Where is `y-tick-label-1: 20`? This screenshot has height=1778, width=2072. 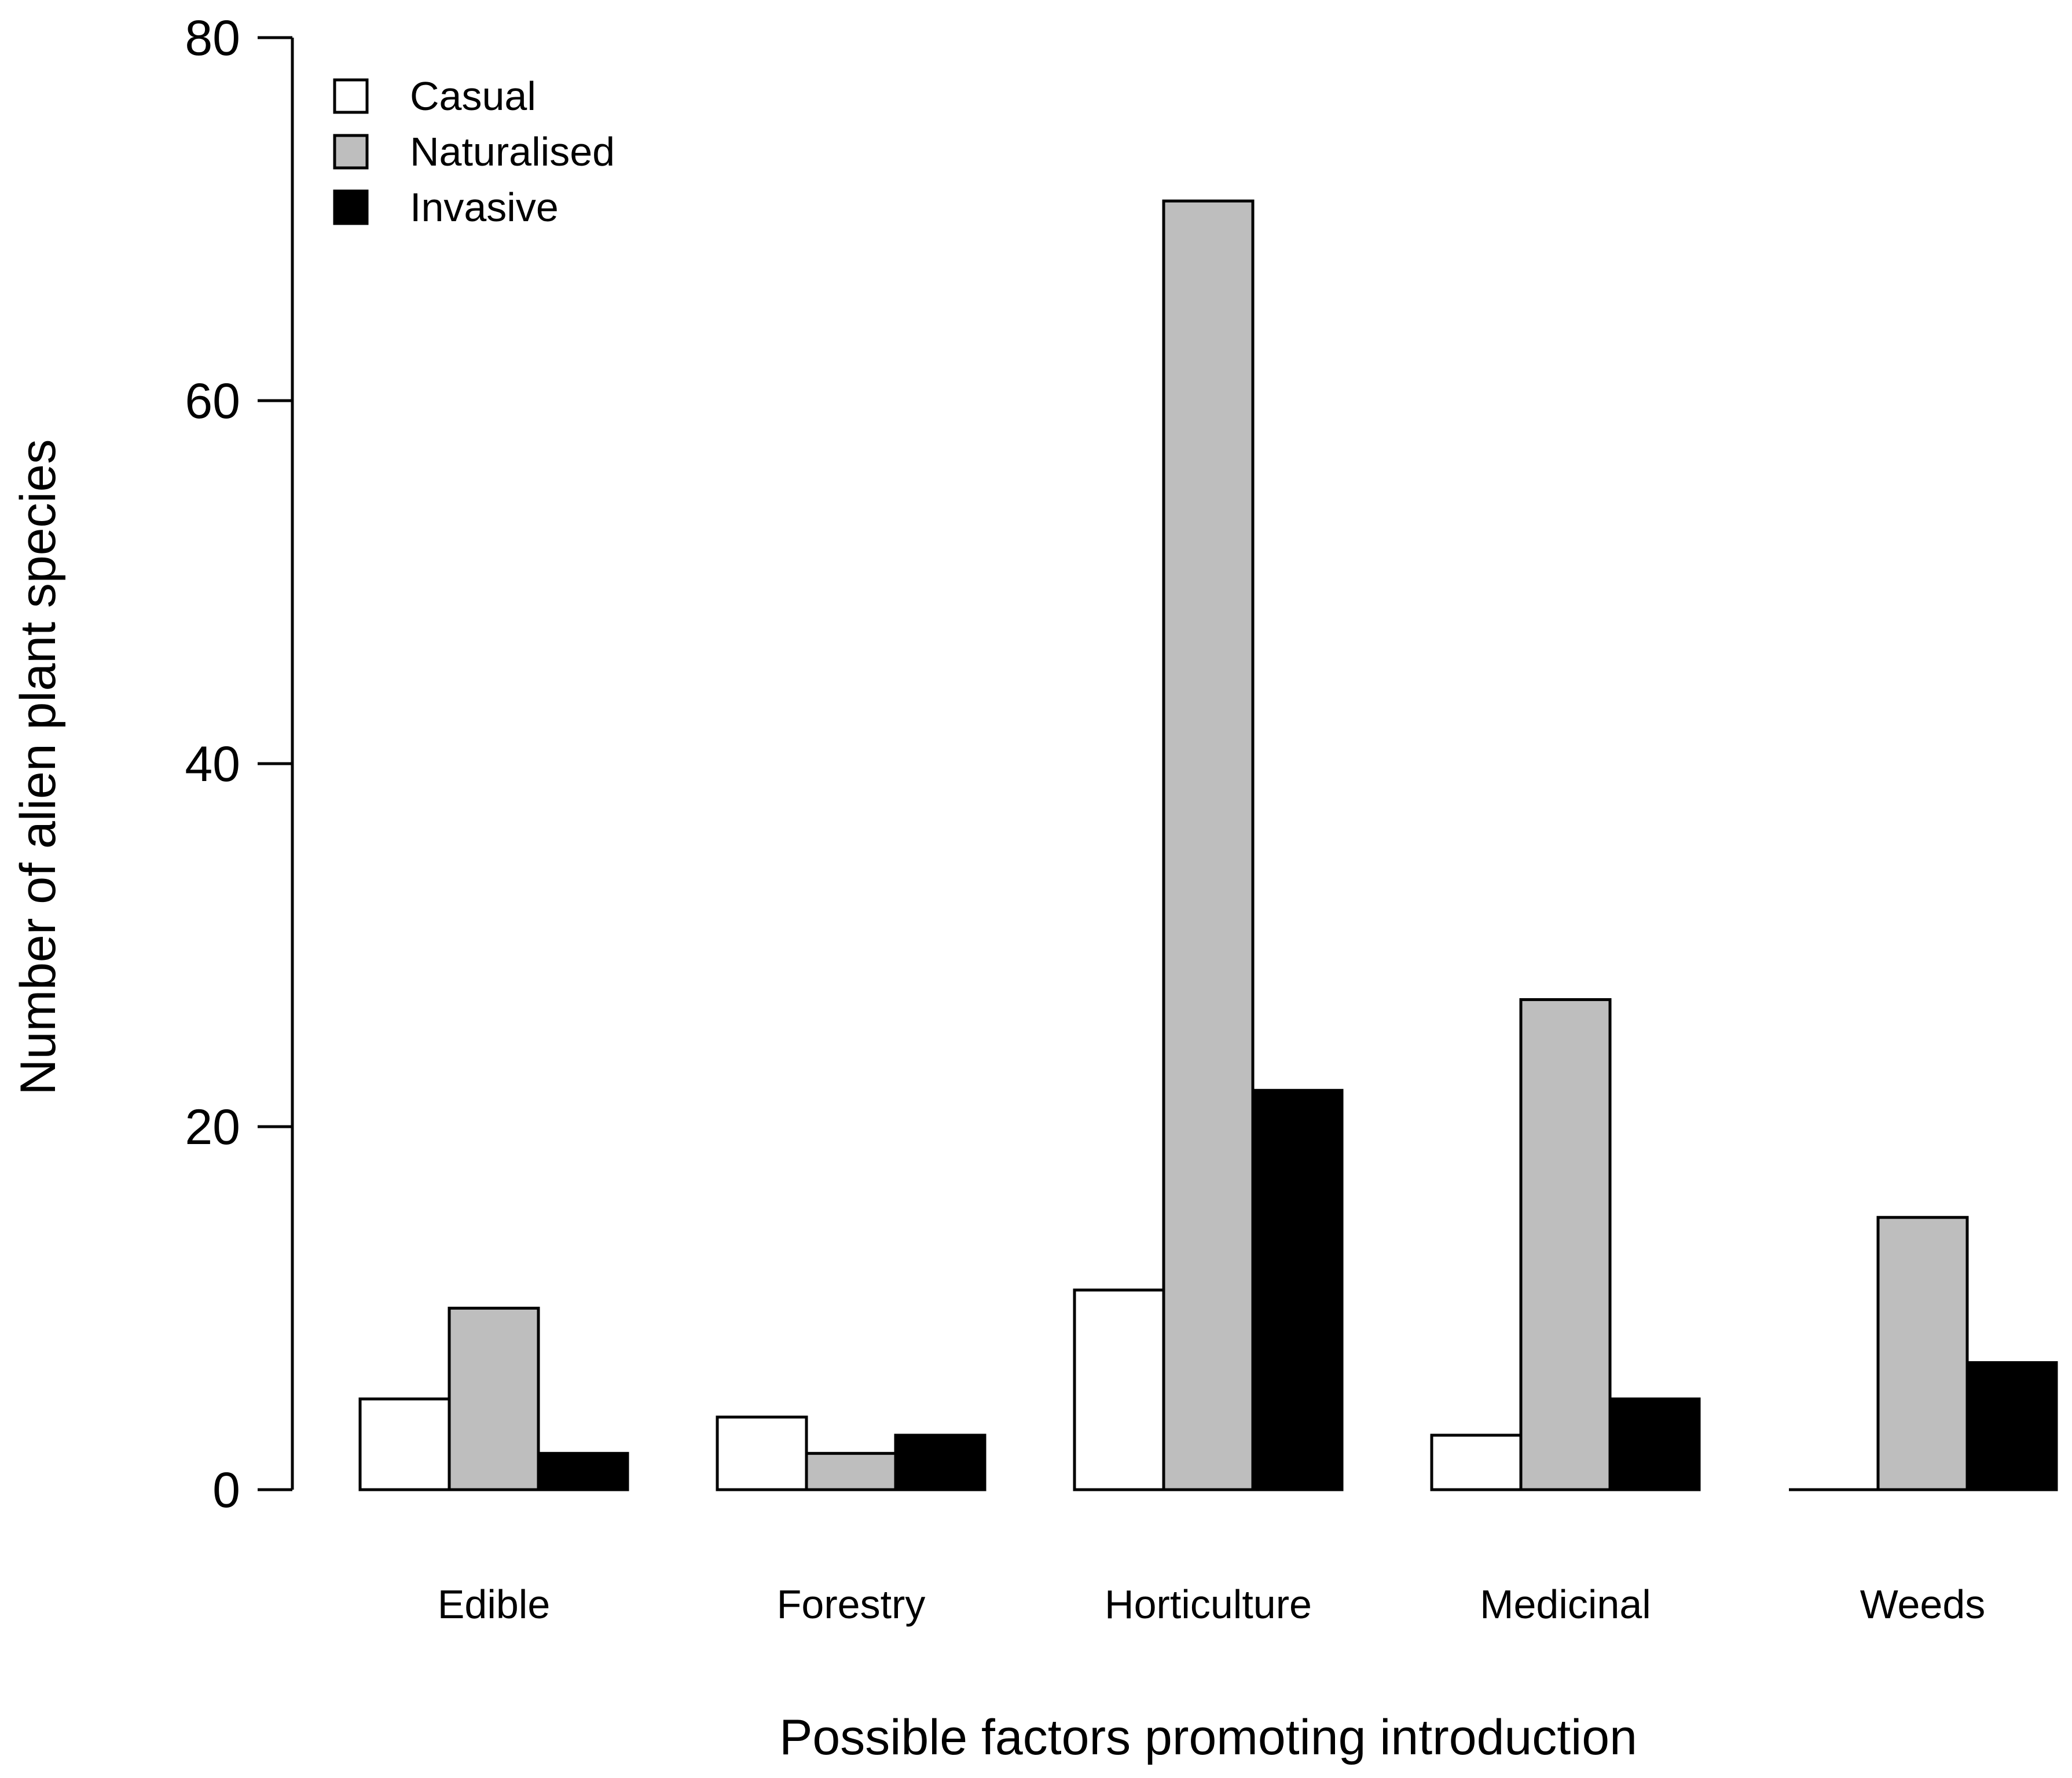
y-tick-label-1: 20 is located at coordinates (212, 1127).